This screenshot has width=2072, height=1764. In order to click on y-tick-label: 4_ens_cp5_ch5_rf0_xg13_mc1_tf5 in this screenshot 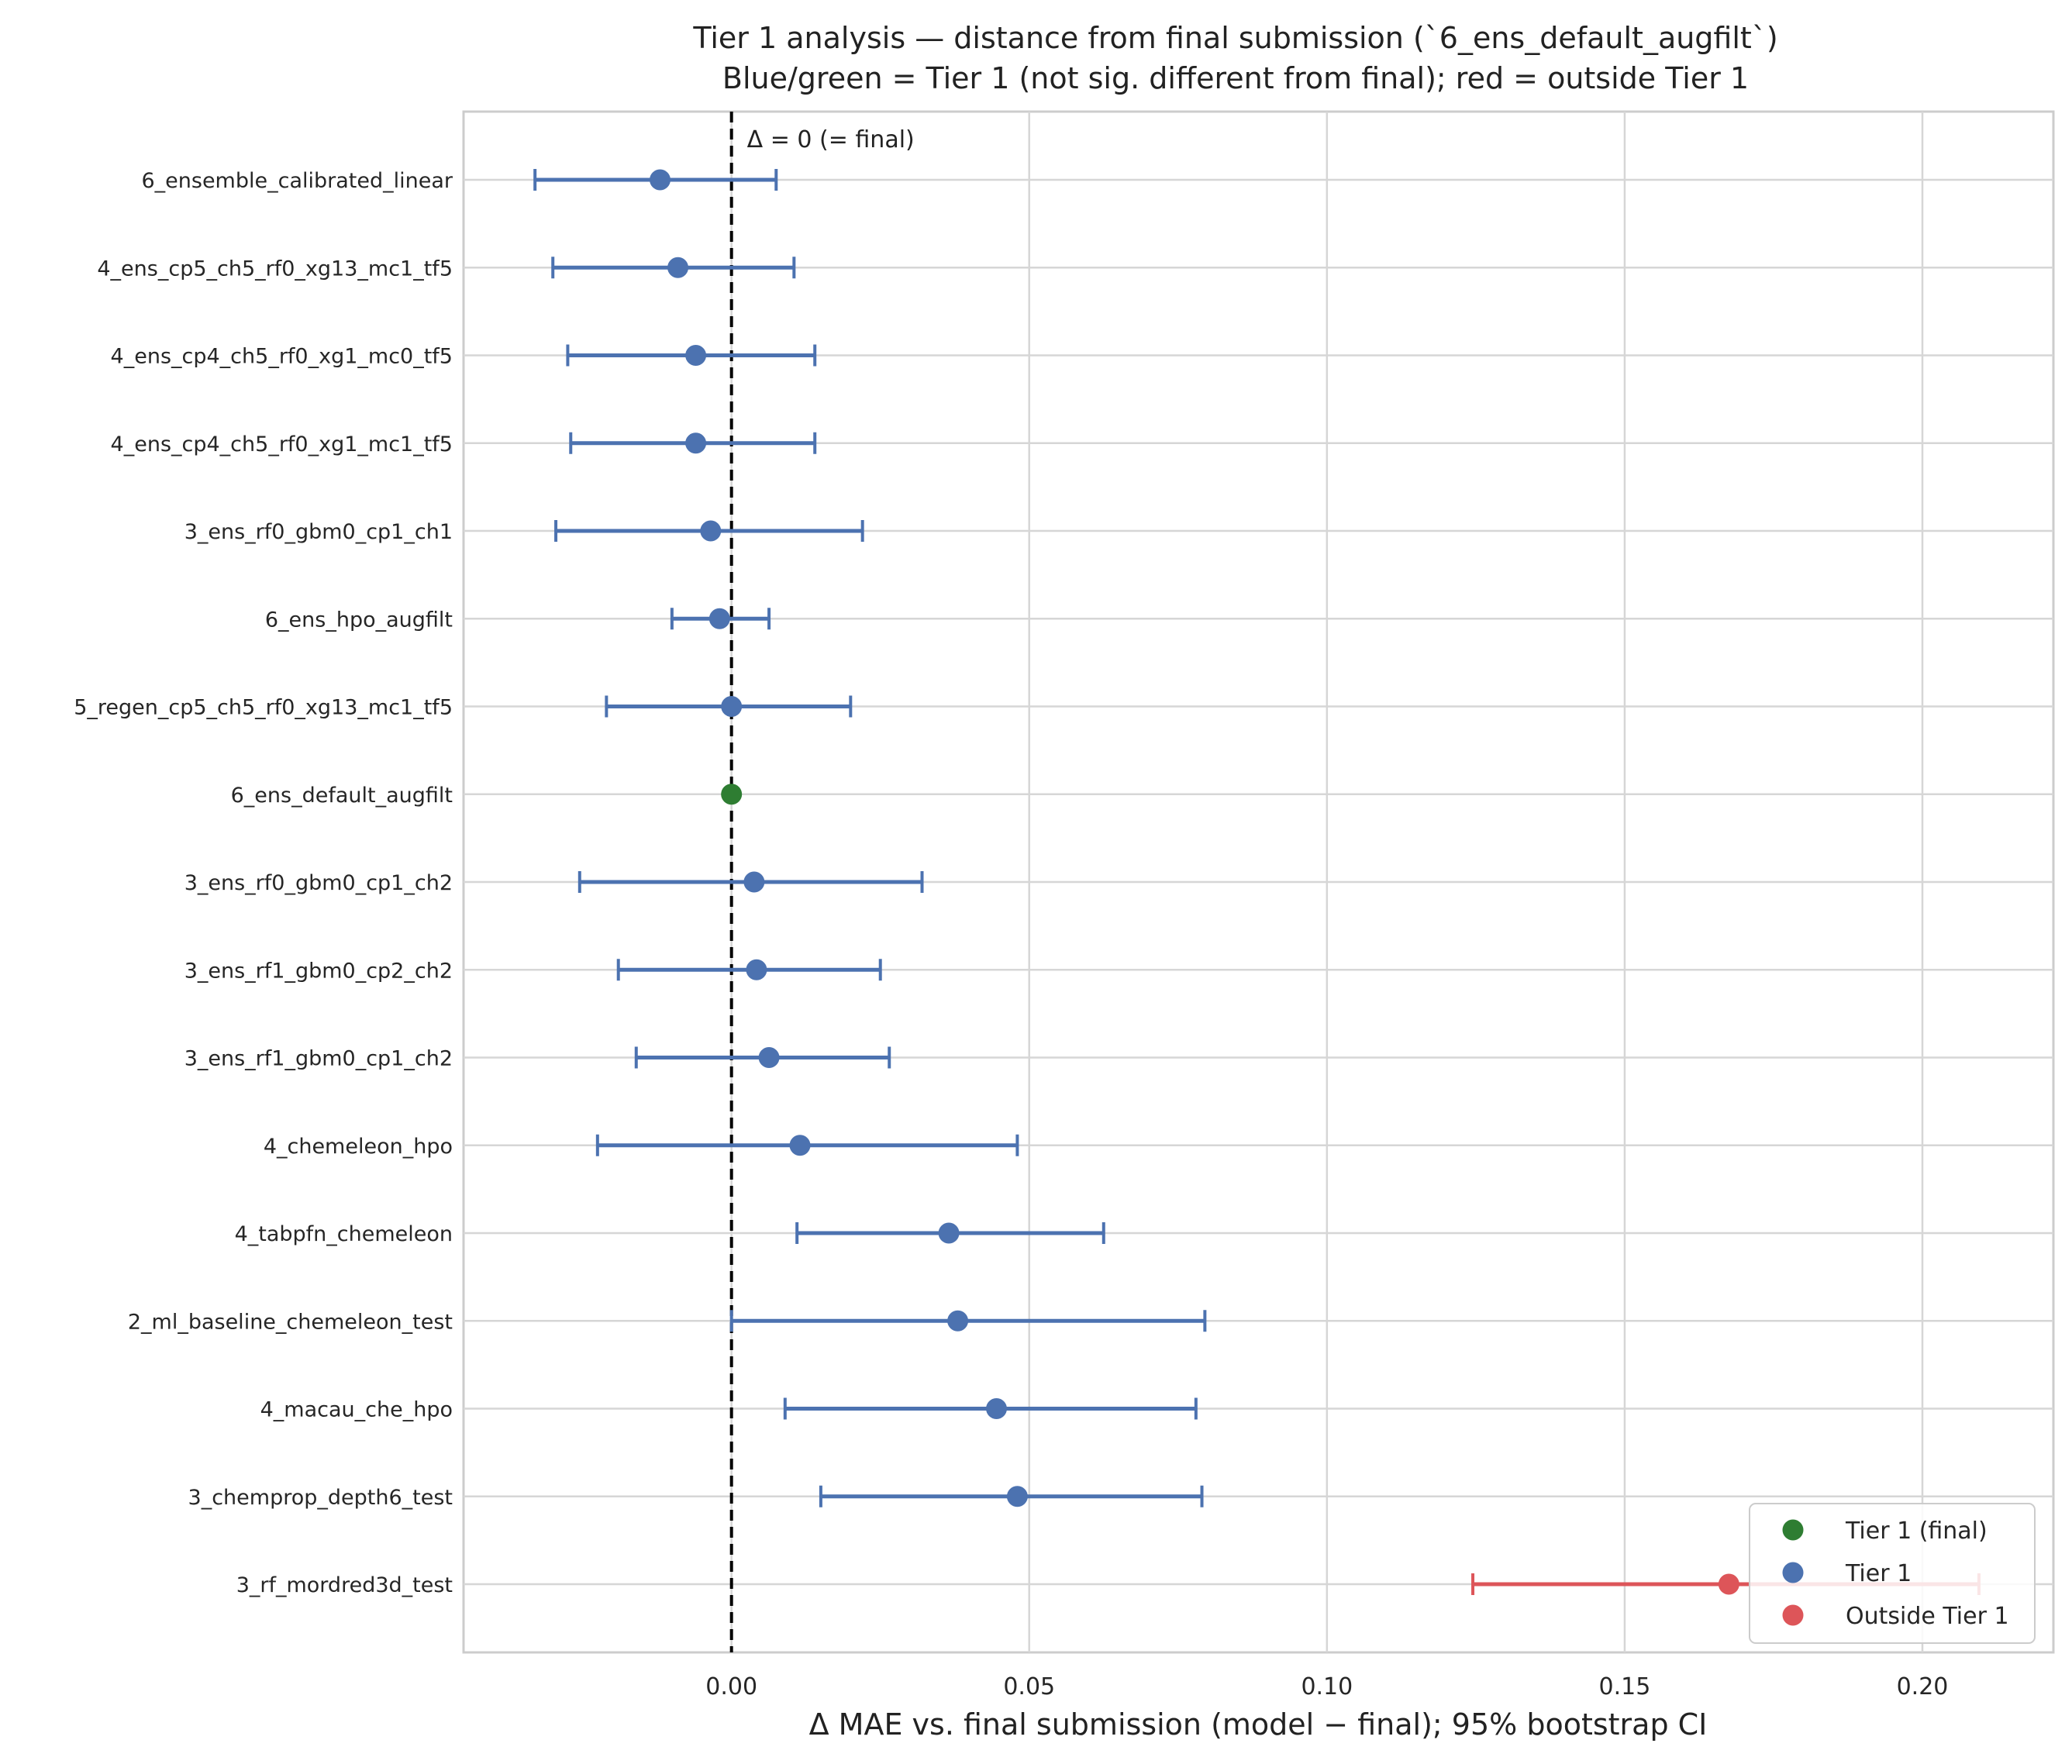, I will do `click(275, 269)`.